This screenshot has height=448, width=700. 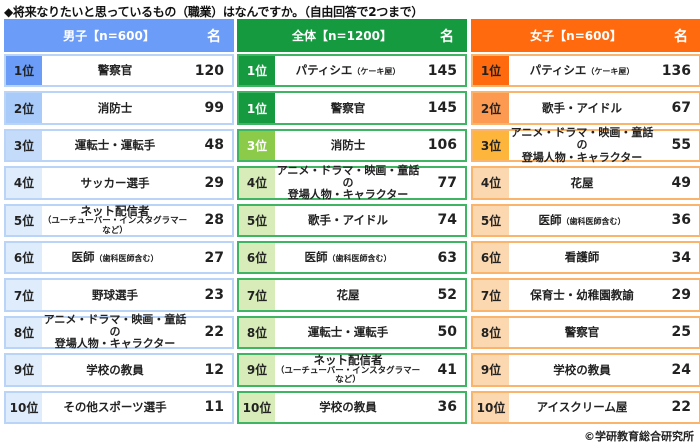 What do you see at coordinates (115, 226) in the screenshot?
I see `occupation-subline: （ユーチューバー・インスタグラマーなど）` at bounding box center [115, 226].